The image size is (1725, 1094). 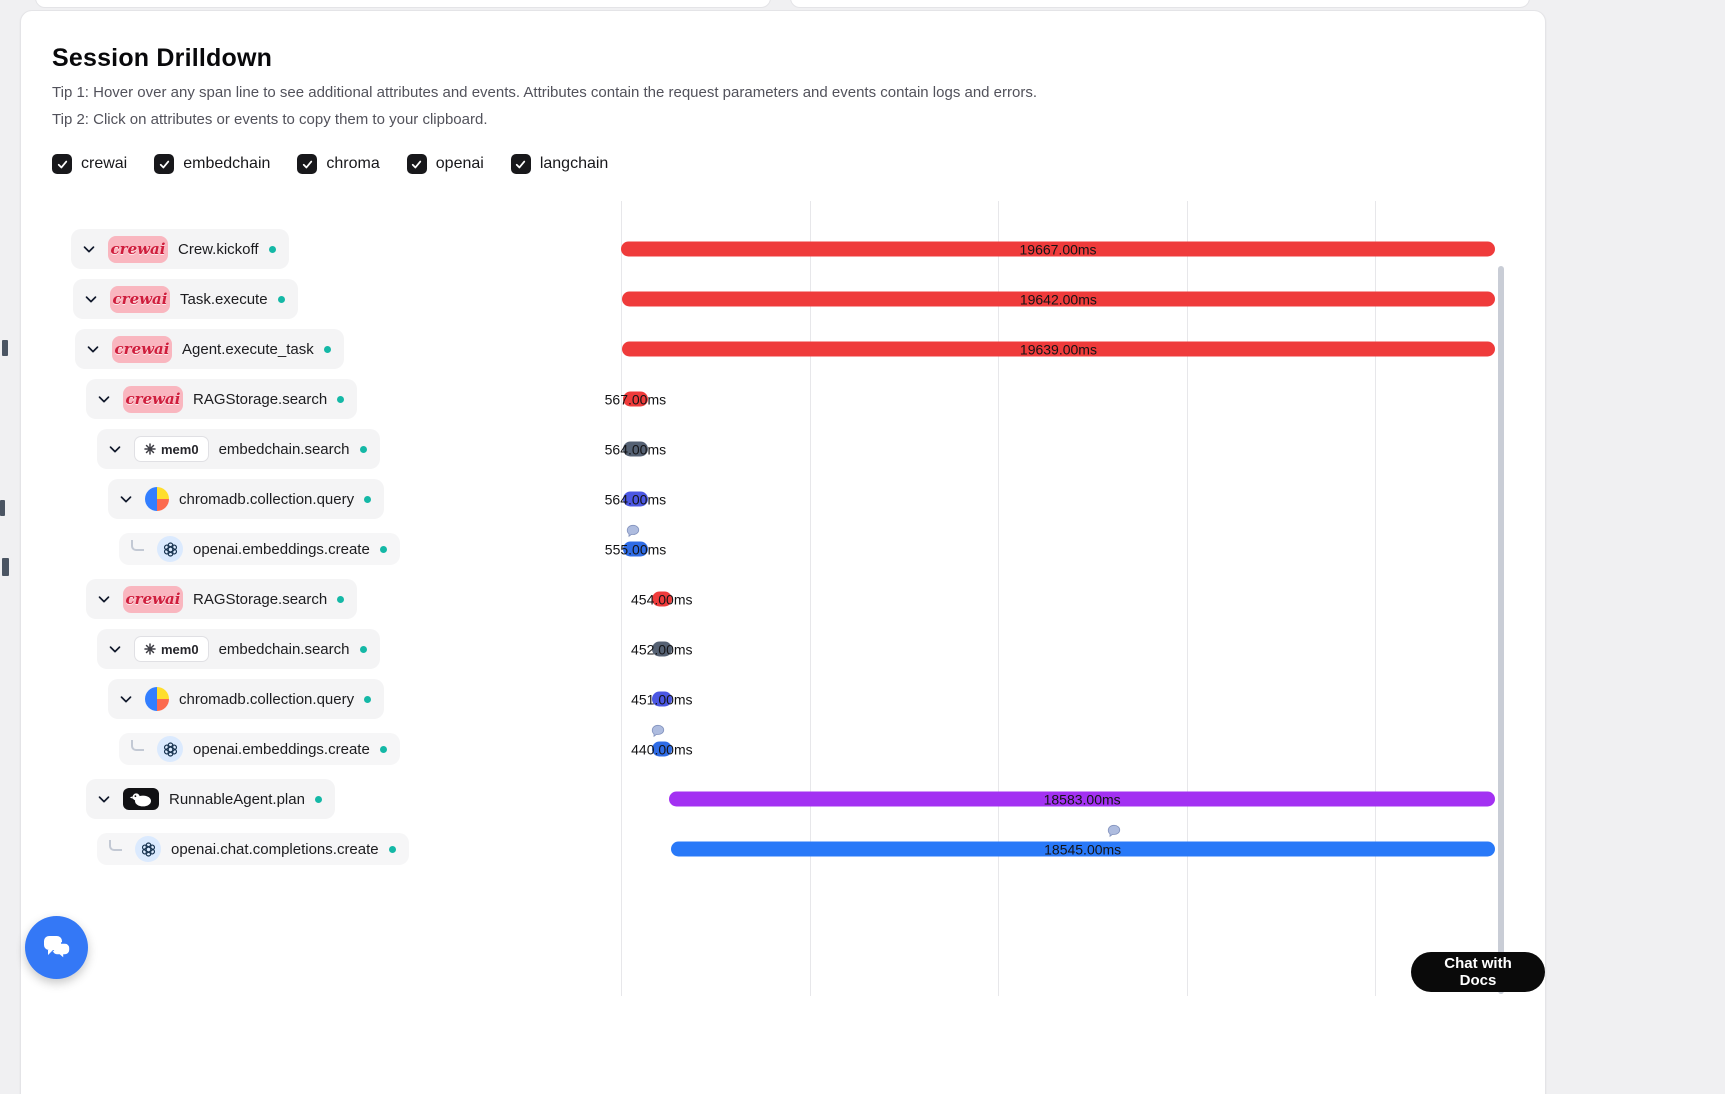 I want to click on span-bar: 19667.00ms, so click(x=1058, y=249).